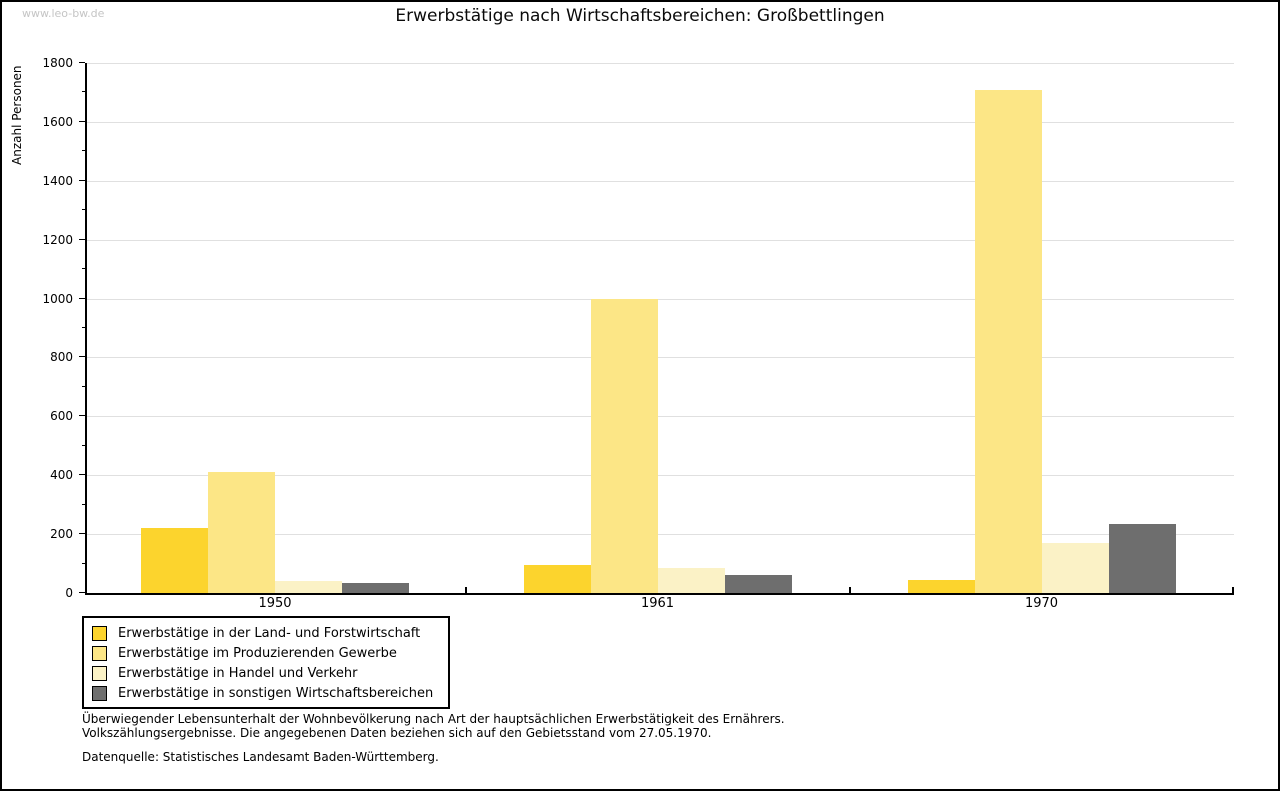  Describe the element at coordinates (61, 534) in the screenshot. I see `y-axis-tick-label: 200` at that location.